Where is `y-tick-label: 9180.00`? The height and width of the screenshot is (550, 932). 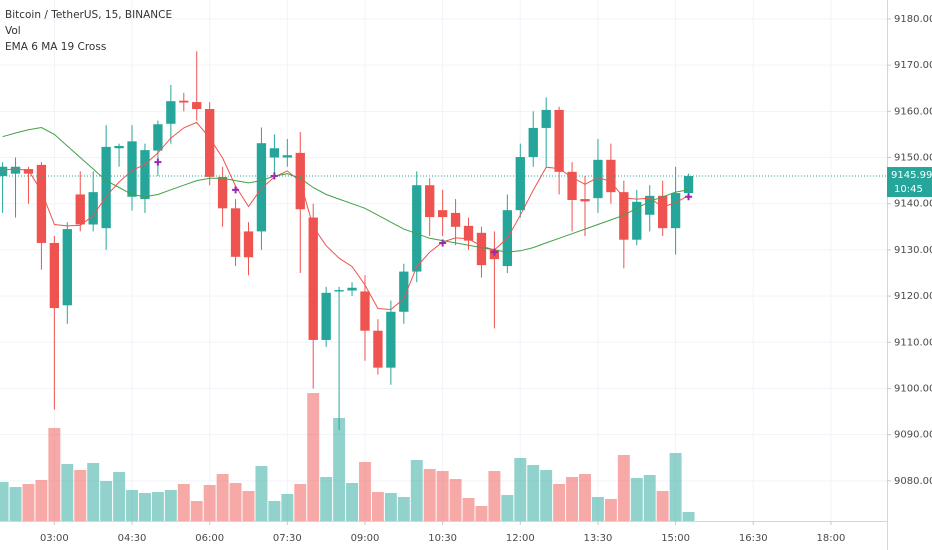
y-tick-label: 9180.00 is located at coordinates (913, 19).